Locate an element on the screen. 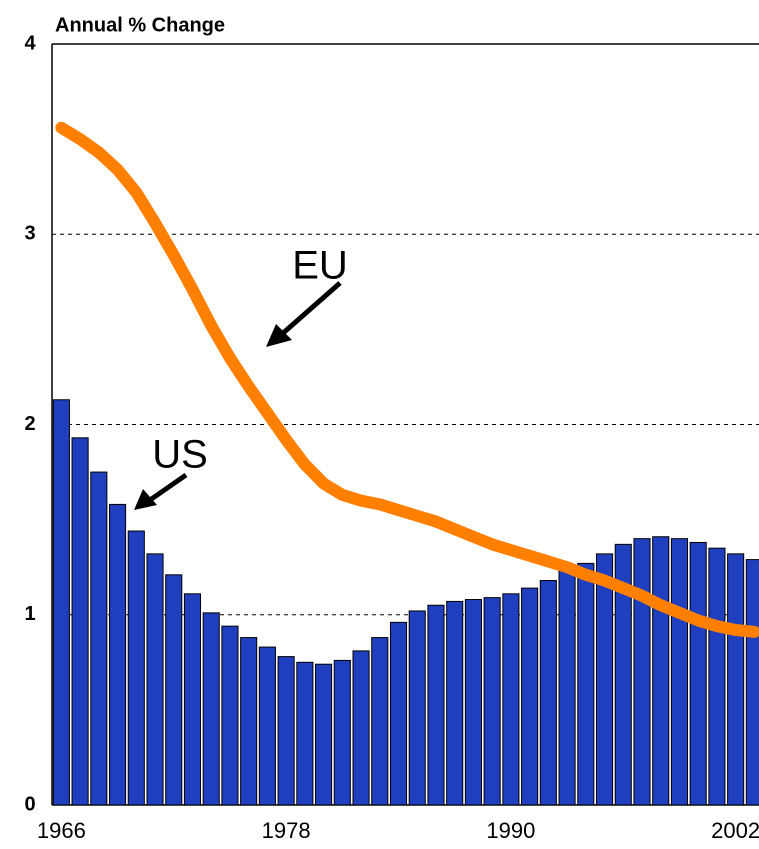 The image size is (759, 849). arrow-us is located at coordinates (161, 491).